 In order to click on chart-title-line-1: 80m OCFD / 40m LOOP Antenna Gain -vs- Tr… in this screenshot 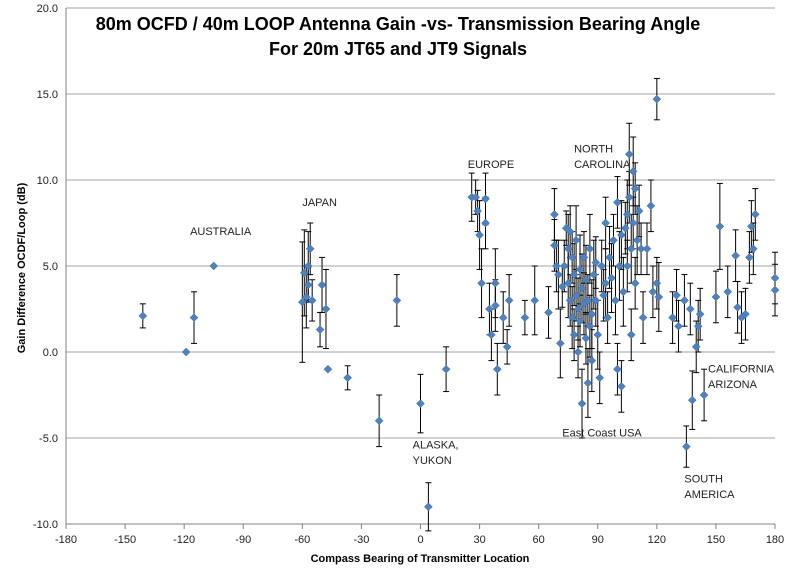, I will do `click(398, 24)`.